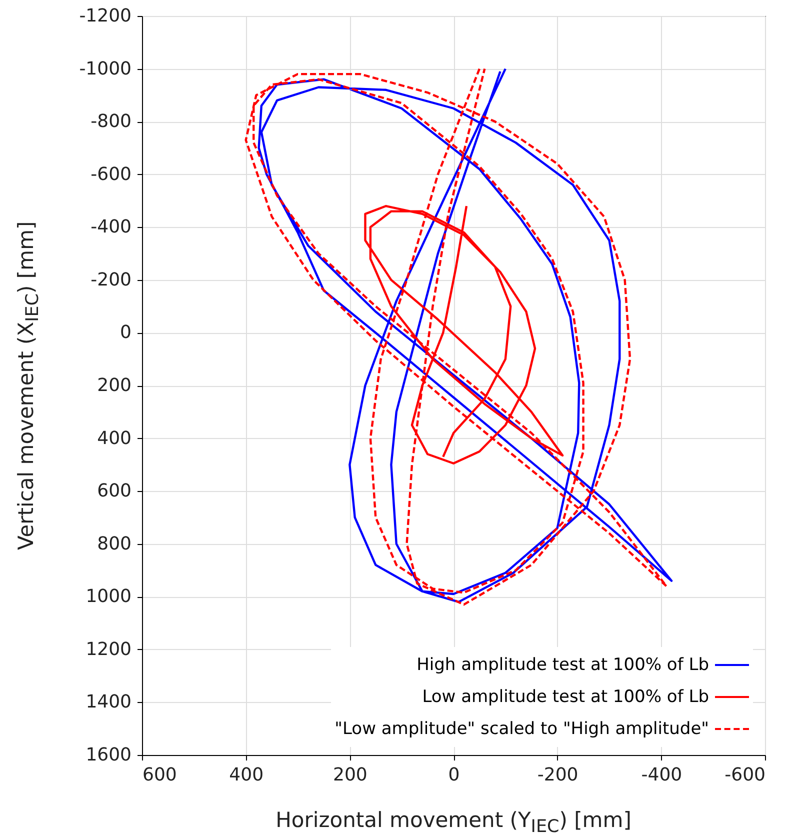 The image size is (789, 840). I want to click on x-tick-label: 400, so click(246, 775).